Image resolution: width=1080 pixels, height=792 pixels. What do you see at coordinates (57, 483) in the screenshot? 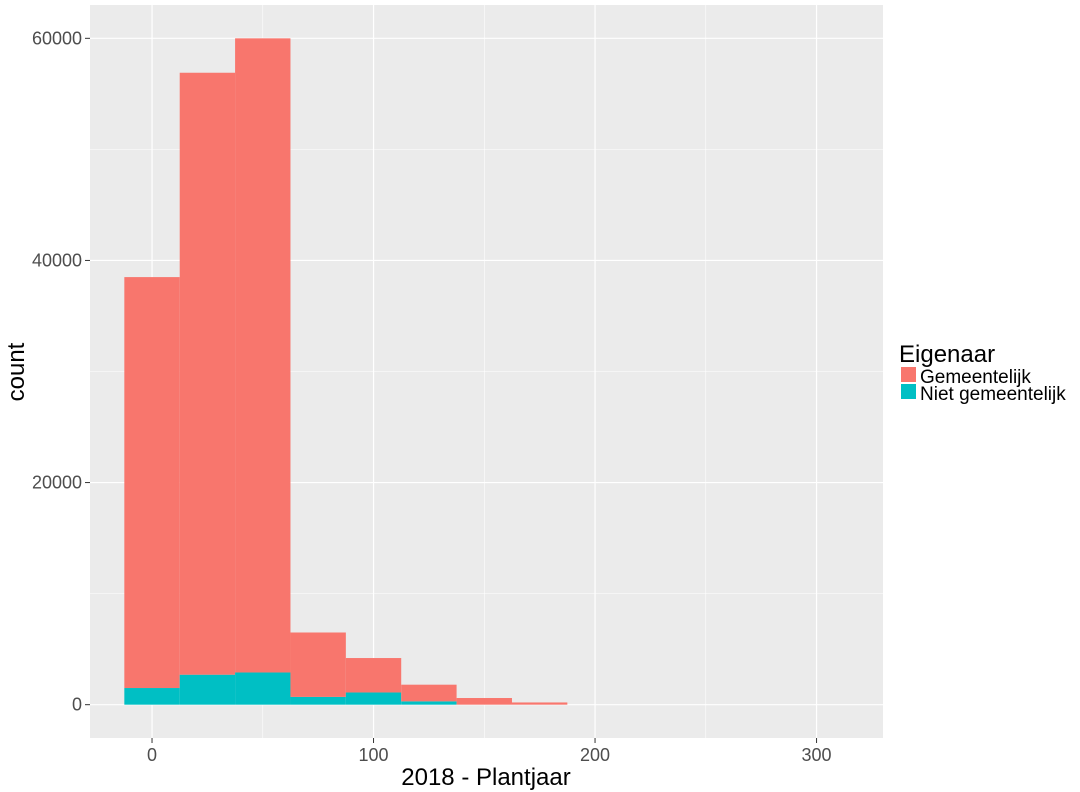
I see `y-tick-label: 20000` at bounding box center [57, 483].